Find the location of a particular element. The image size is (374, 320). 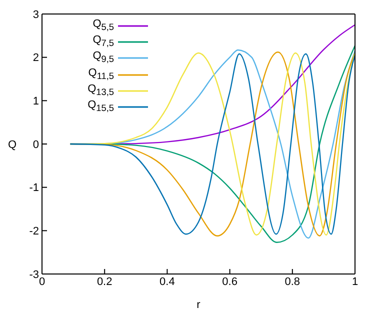

x-axis-title: r is located at coordinates (198, 305).